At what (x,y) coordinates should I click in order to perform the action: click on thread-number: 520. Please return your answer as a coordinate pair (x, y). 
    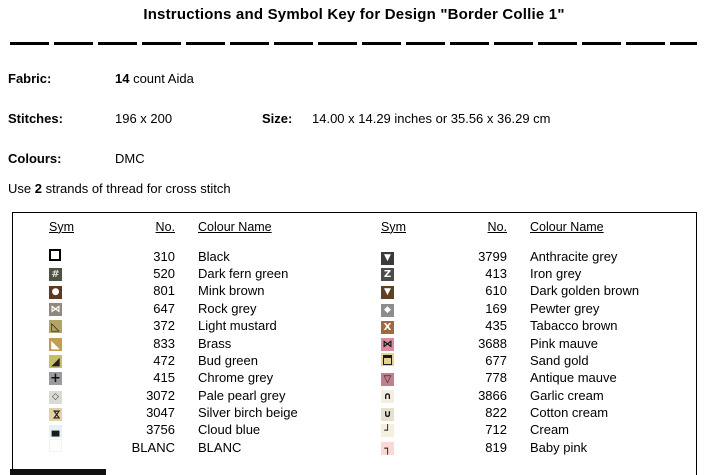
    Looking at the image, I should click on (164, 273).